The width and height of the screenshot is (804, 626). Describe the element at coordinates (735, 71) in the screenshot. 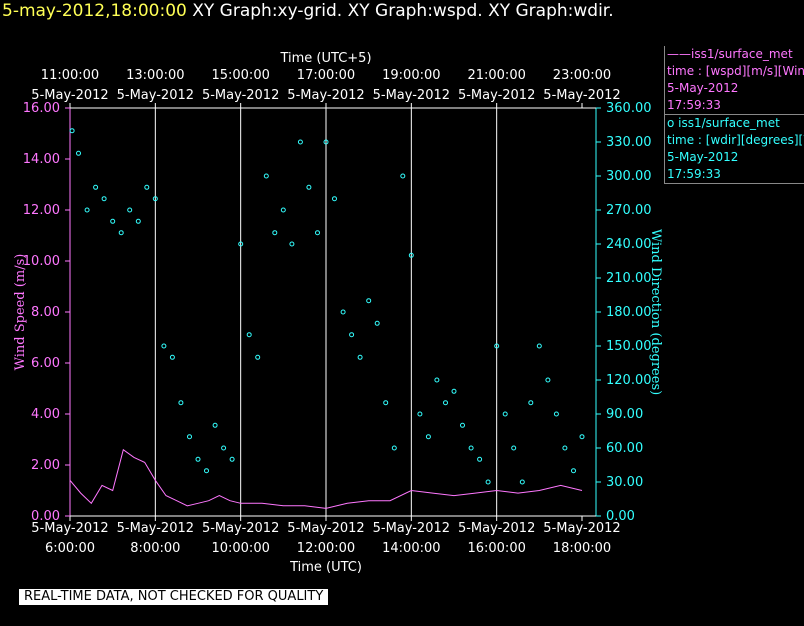

I see `legend-wspd-var: time : [wspd][m/s][Wind` at that location.